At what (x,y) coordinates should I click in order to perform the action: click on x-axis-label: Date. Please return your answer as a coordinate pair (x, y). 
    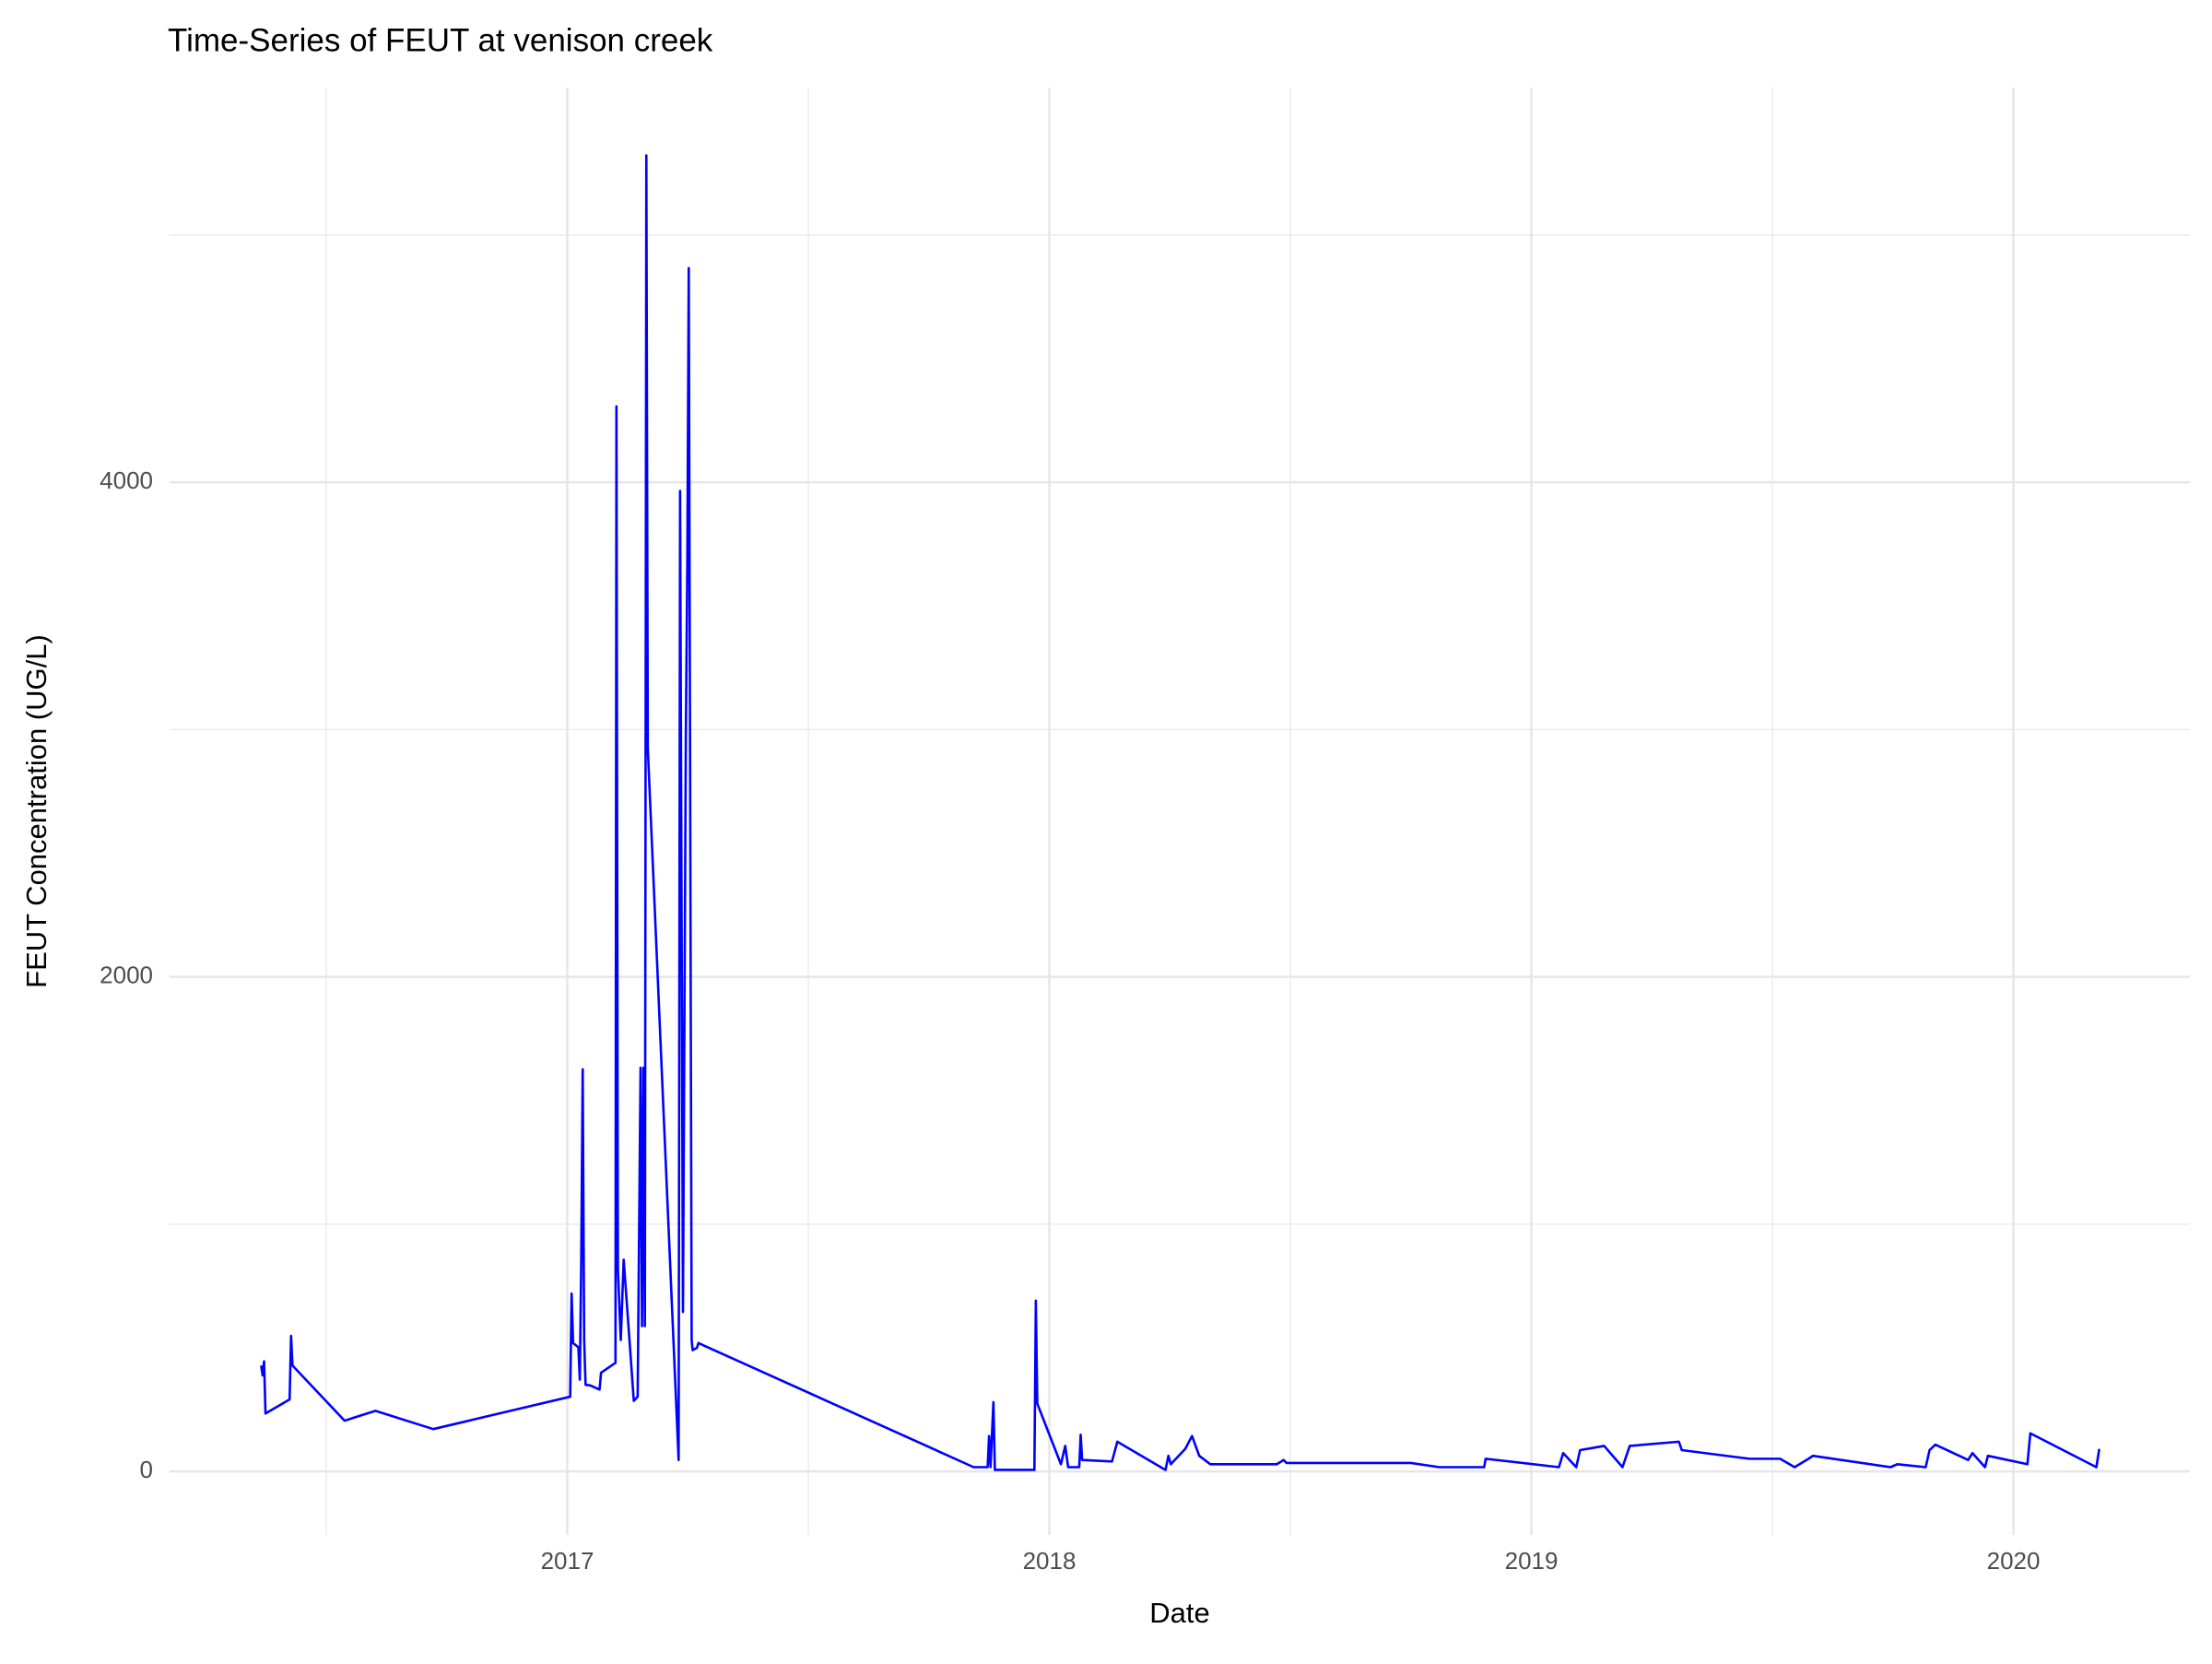
    Looking at the image, I should click on (1179, 1613).